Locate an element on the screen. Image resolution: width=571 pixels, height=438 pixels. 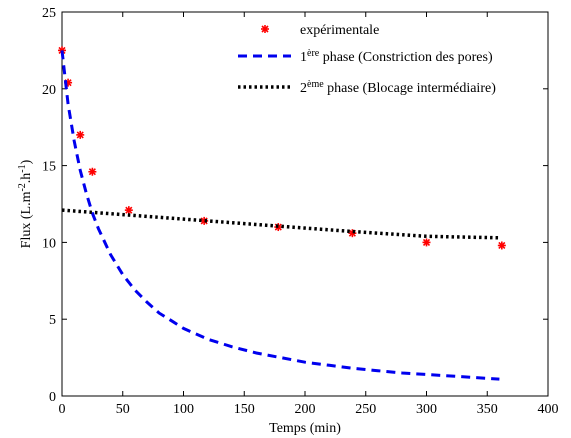
x-tick-label: 150 is located at coordinates (244, 409).